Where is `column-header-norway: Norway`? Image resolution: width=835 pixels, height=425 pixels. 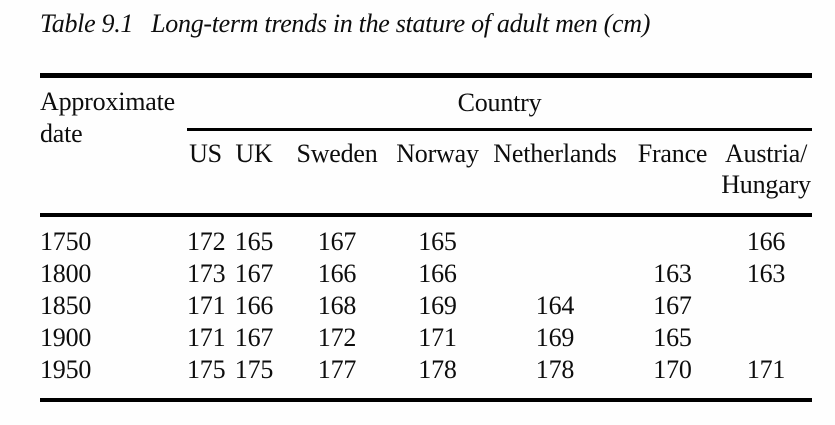
column-header-norway: Norway is located at coordinates (437, 153).